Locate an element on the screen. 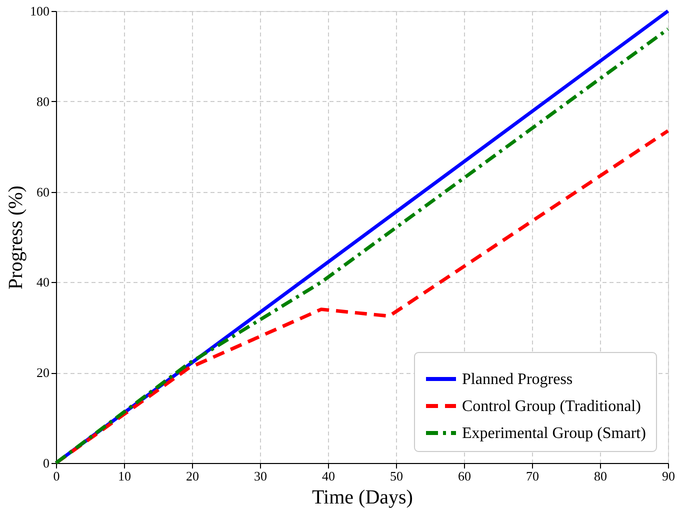  y-tick-label: 100 is located at coordinates (40, 11).